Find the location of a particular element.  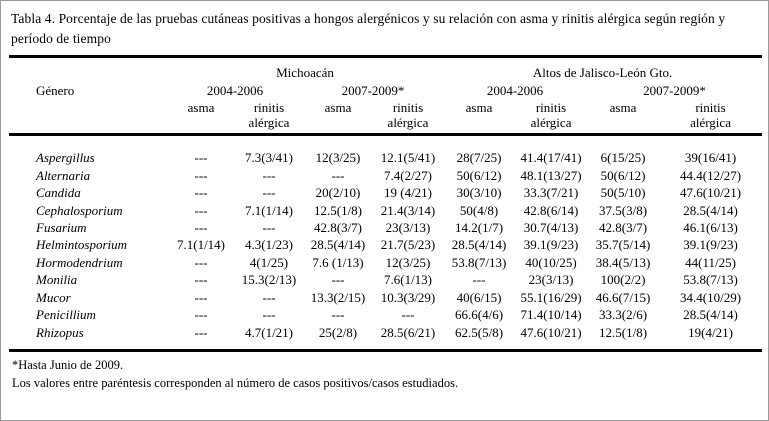

genus-cell: Helmintosporium is located at coordinates (81, 245).